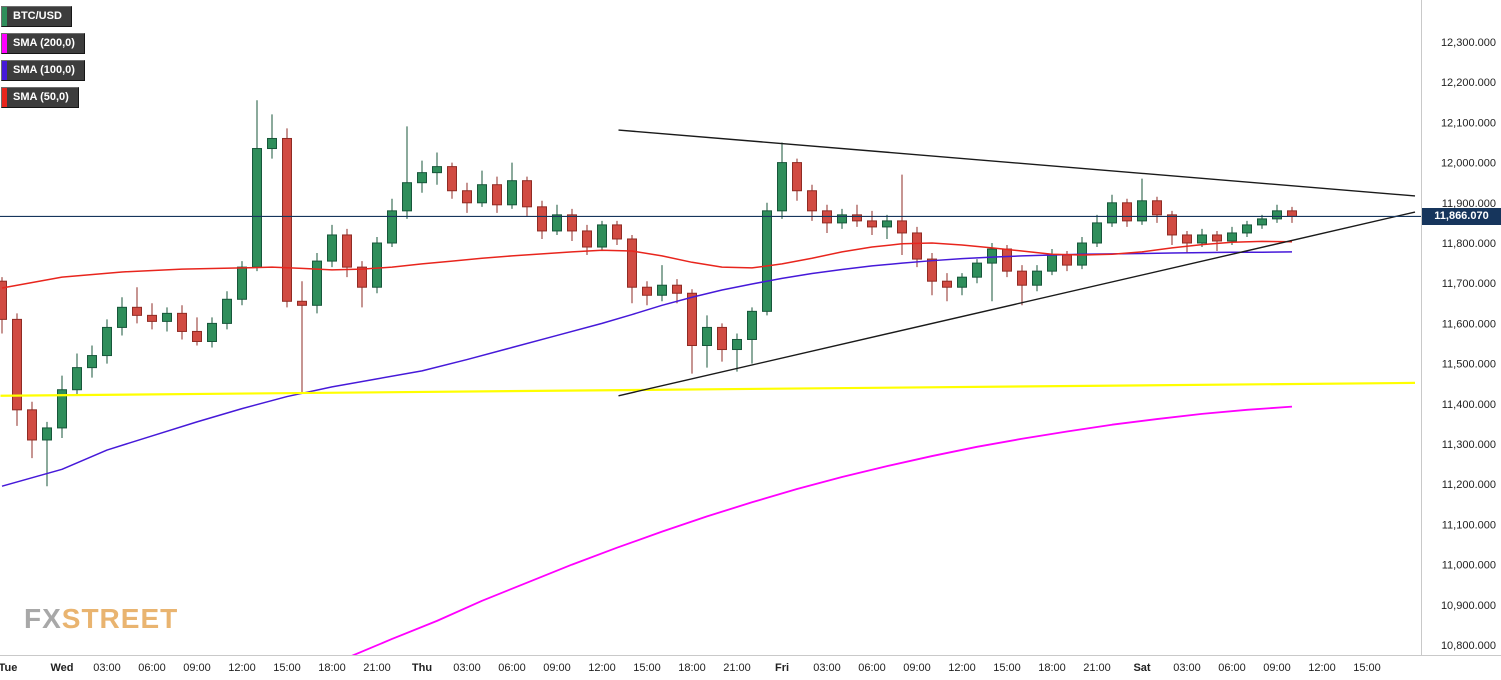  I want to click on watermark-fx: FX, so click(43, 618).